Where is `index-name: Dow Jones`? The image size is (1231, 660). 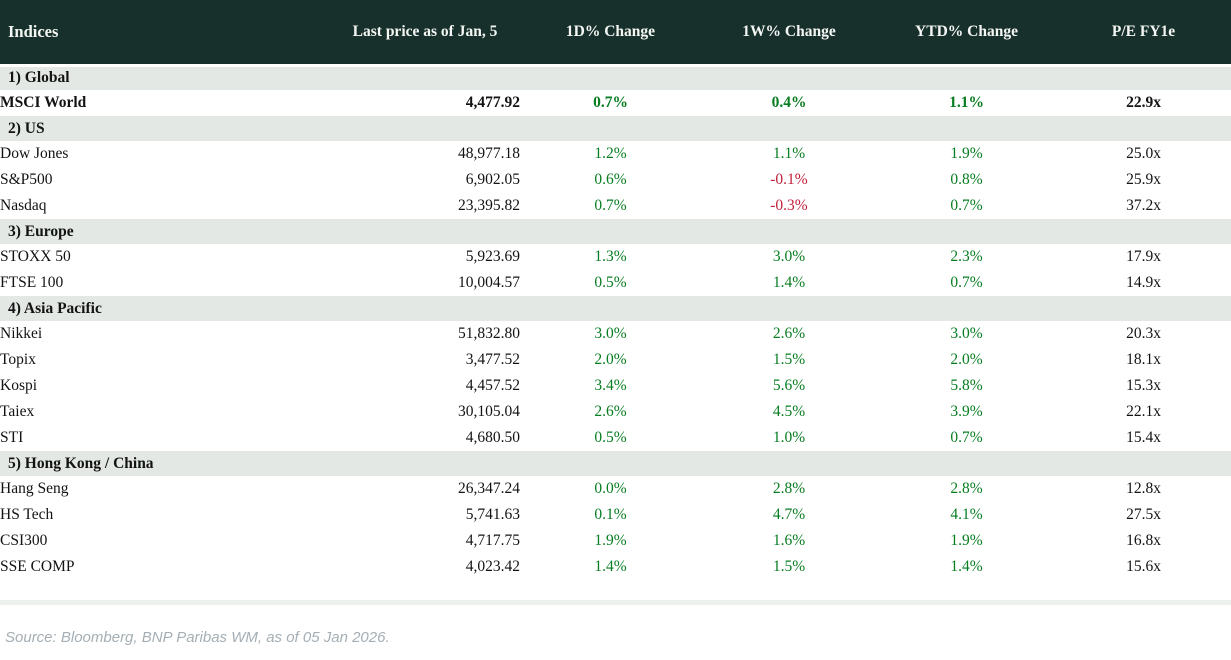
index-name: Dow Jones is located at coordinates (34, 153).